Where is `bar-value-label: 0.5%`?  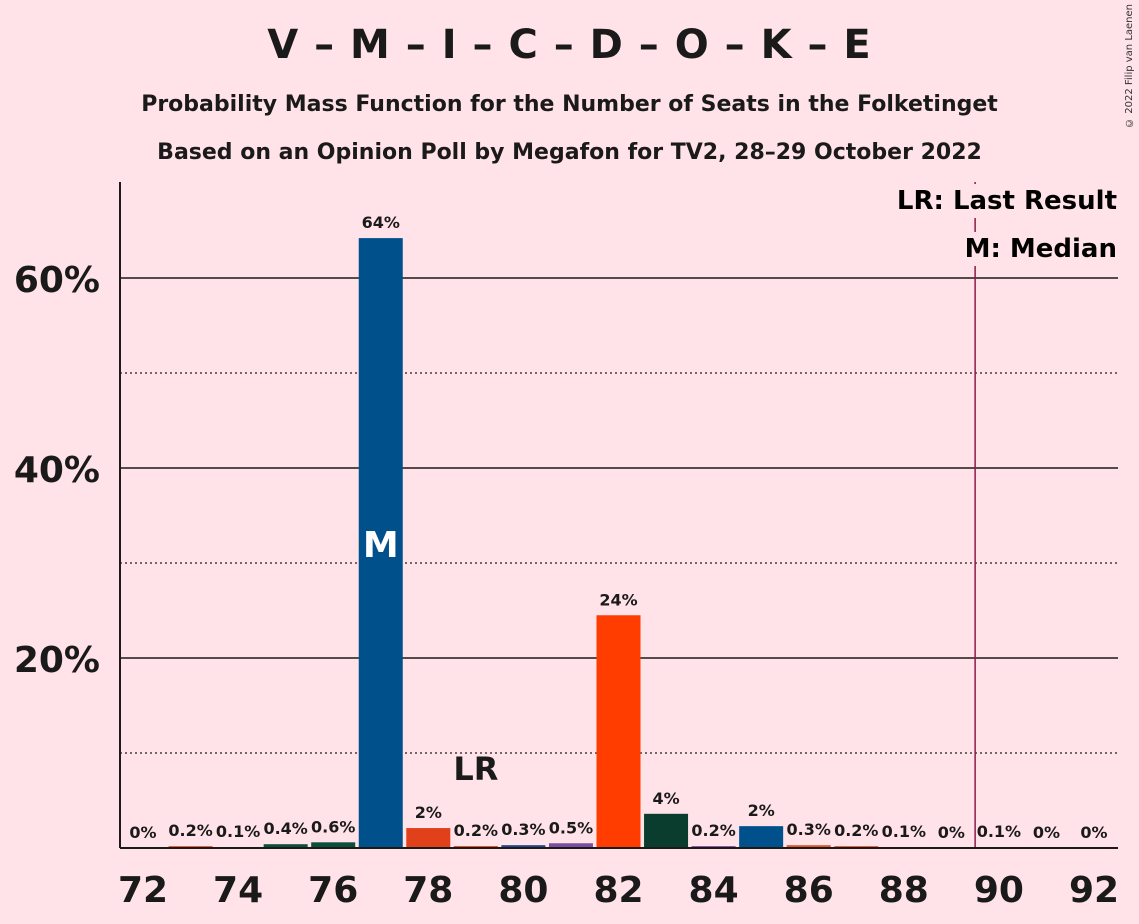 bar-value-label: 0.5% is located at coordinates (571, 827).